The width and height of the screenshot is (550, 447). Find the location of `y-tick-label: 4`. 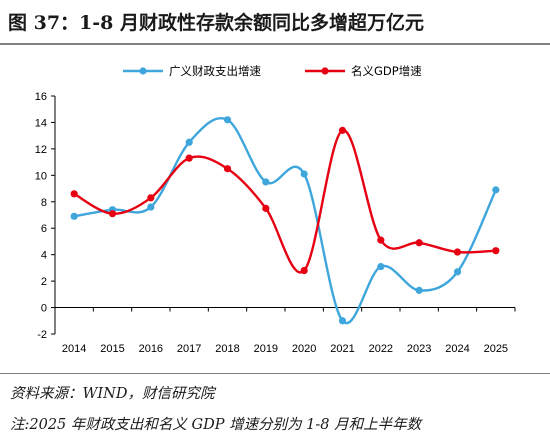

y-tick-label: 4 is located at coordinates (44, 256).